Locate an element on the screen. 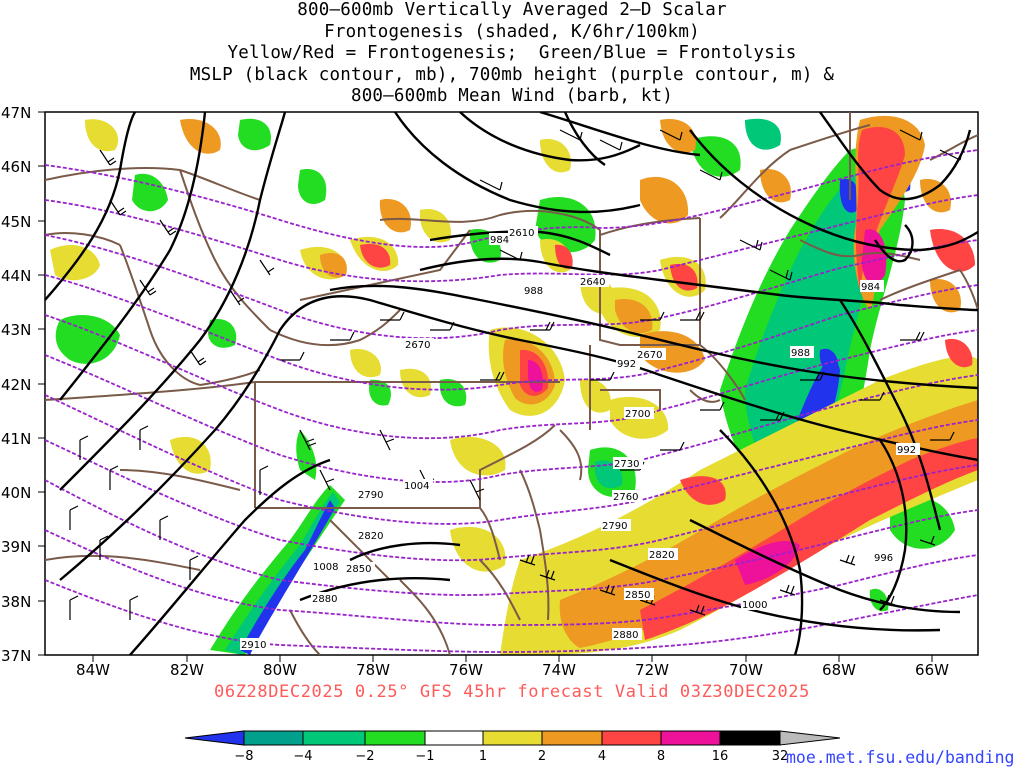 Image resolution: width=1024 pixels, height=768 pixels. colorbar-label-neg8: −8 is located at coordinates (243, 756).